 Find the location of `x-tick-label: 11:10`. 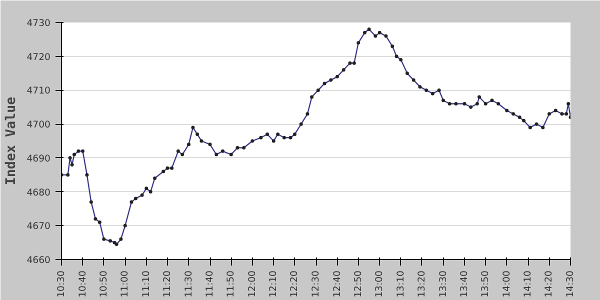

x-tick-label: 11:10 is located at coordinates (146, 284).